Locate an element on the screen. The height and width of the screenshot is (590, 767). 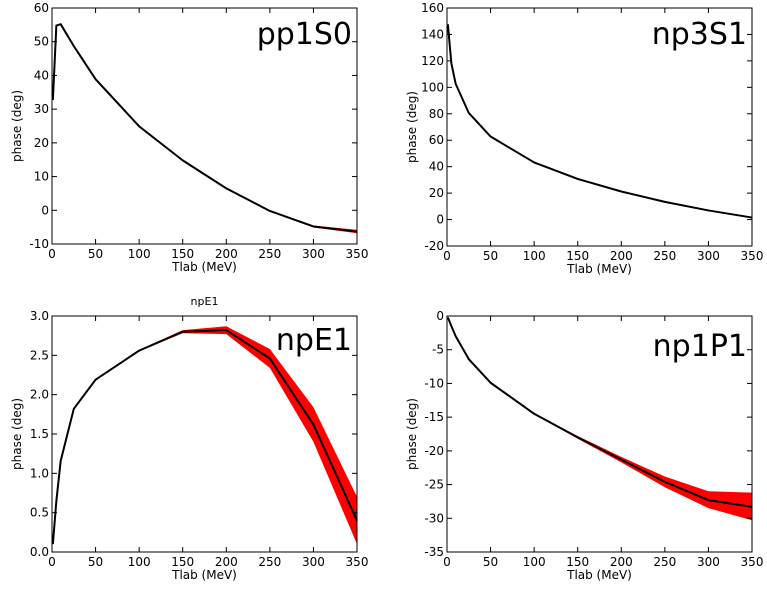
y-tick-label: 120 is located at coordinates (432, 61).